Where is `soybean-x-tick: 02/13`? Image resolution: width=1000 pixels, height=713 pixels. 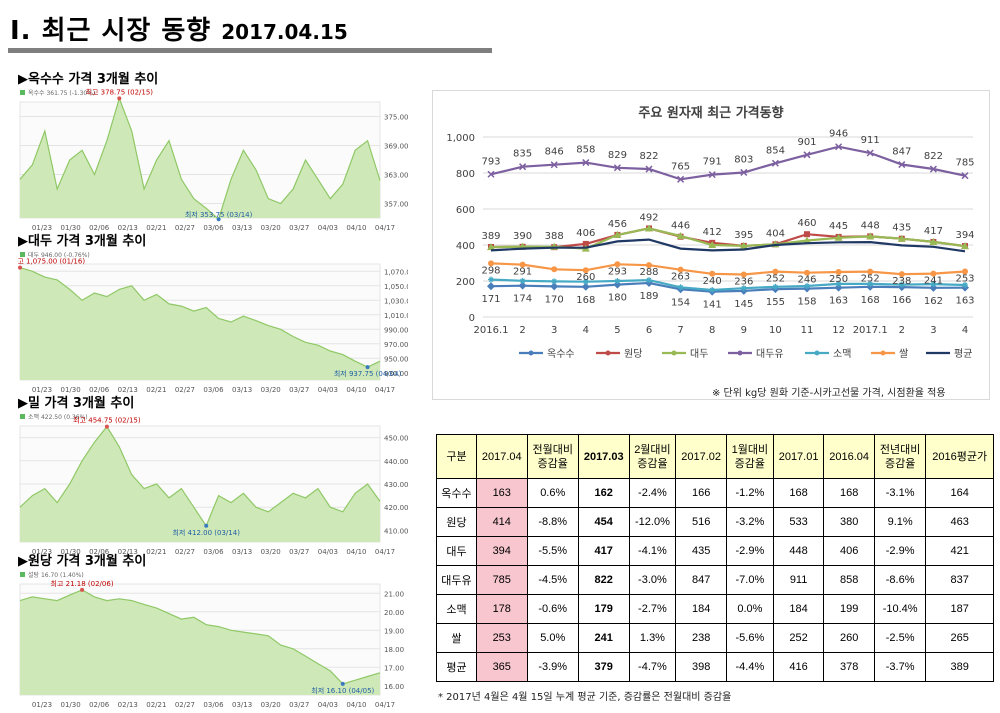
soybean-x-tick: 02/13 is located at coordinates (128, 390).